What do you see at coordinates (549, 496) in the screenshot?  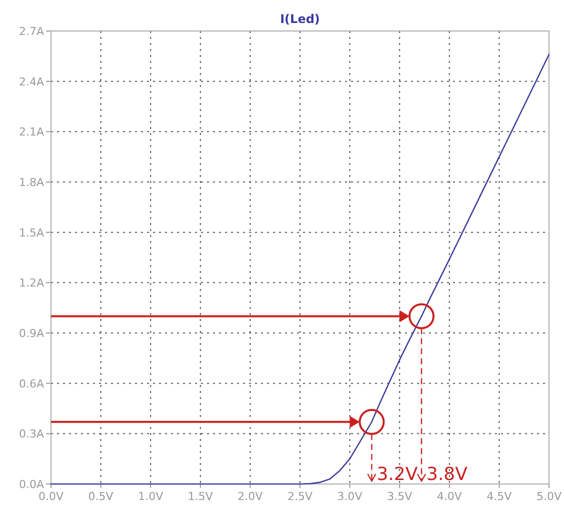 I see `x-tick-label: 5.0V` at bounding box center [549, 496].